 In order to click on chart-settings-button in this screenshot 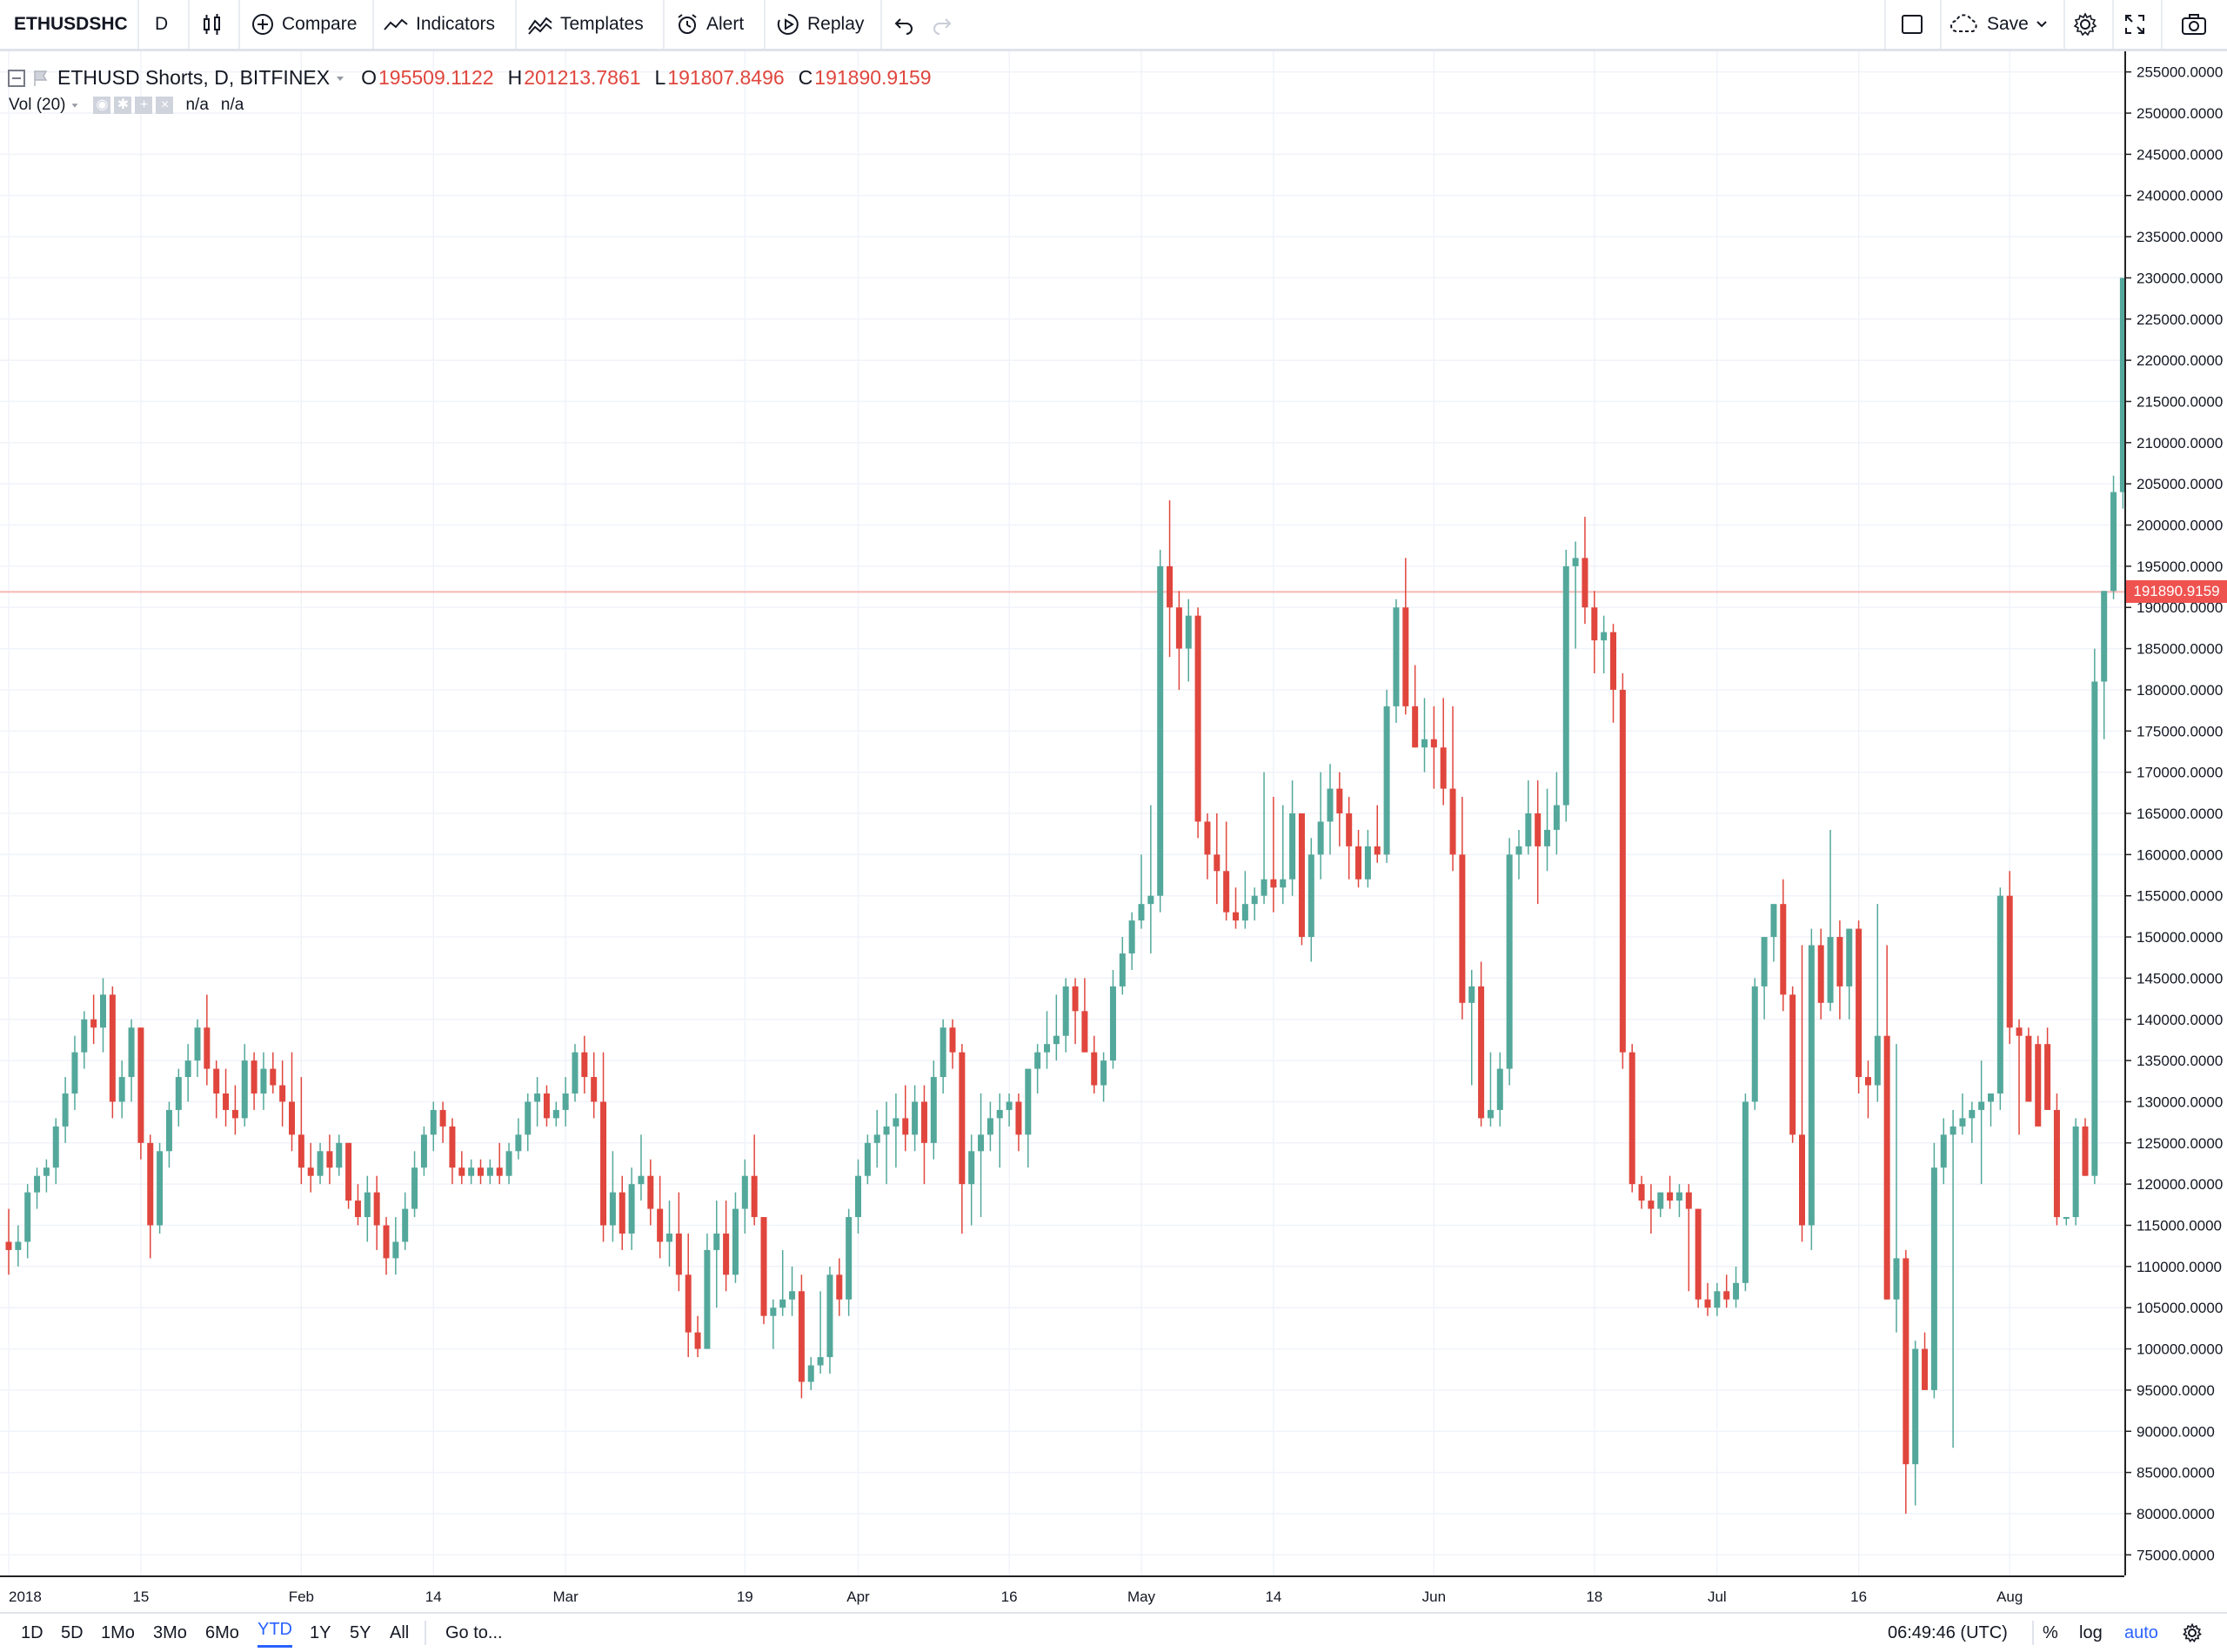, I will do `click(2192, 1633)`.